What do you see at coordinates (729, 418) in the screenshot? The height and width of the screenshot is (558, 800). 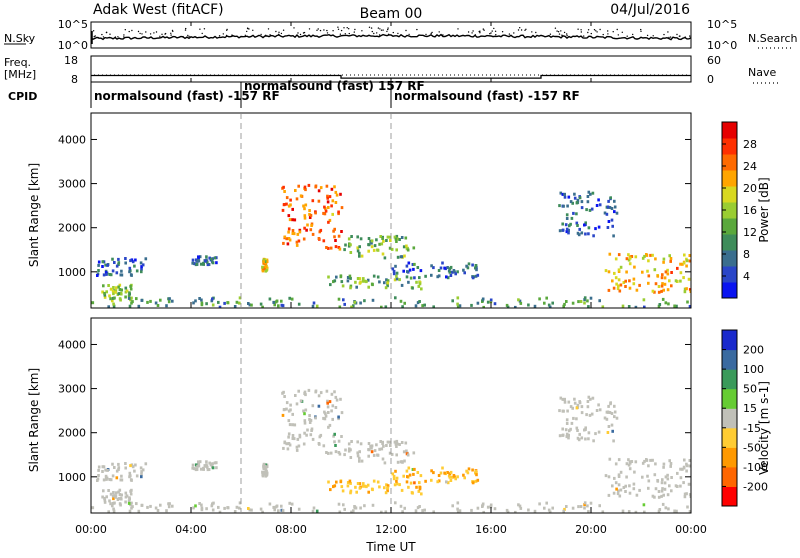 I see `colorbar-frame` at bounding box center [729, 418].